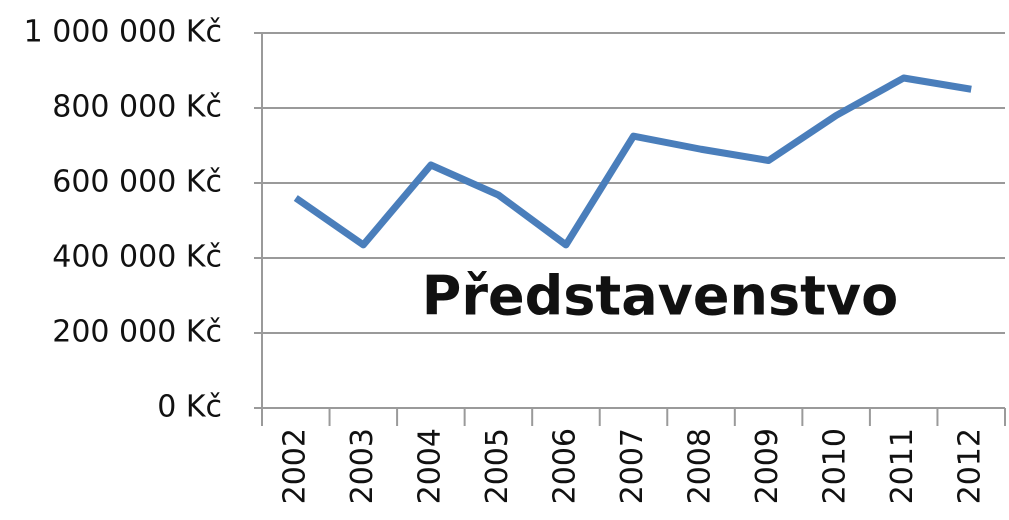  Describe the element at coordinates (902, 466) in the screenshot. I see `x-tick-label: 2011` at that location.